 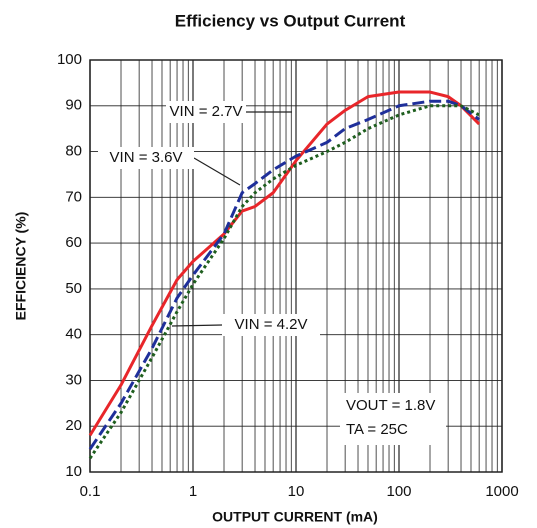 What do you see at coordinates (21, 266) in the screenshot?
I see `y-axis-label: EFFICIENCY (%)` at bounding box center [21, 266].